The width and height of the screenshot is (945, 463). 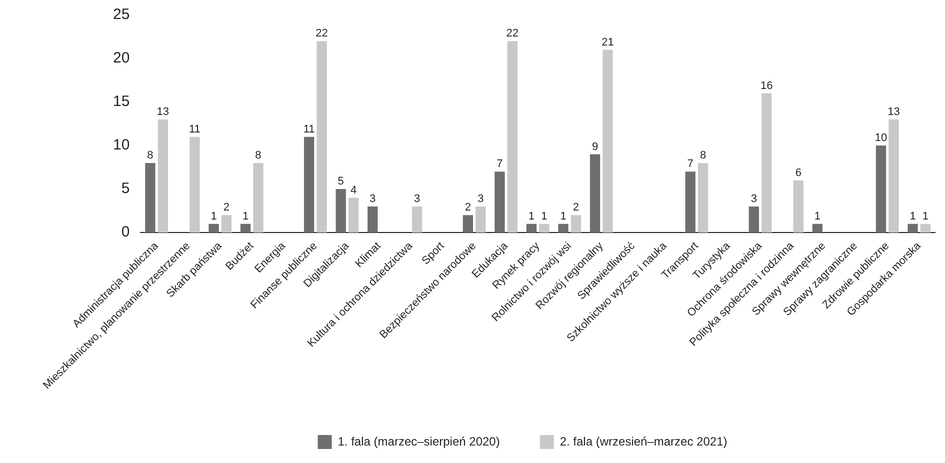 What do you see at coordinates (644, 441) in the screenshot?
I see `legend-label: 2. fala (wrzesień–marzec 2021)` at bounding box center [644, 441].